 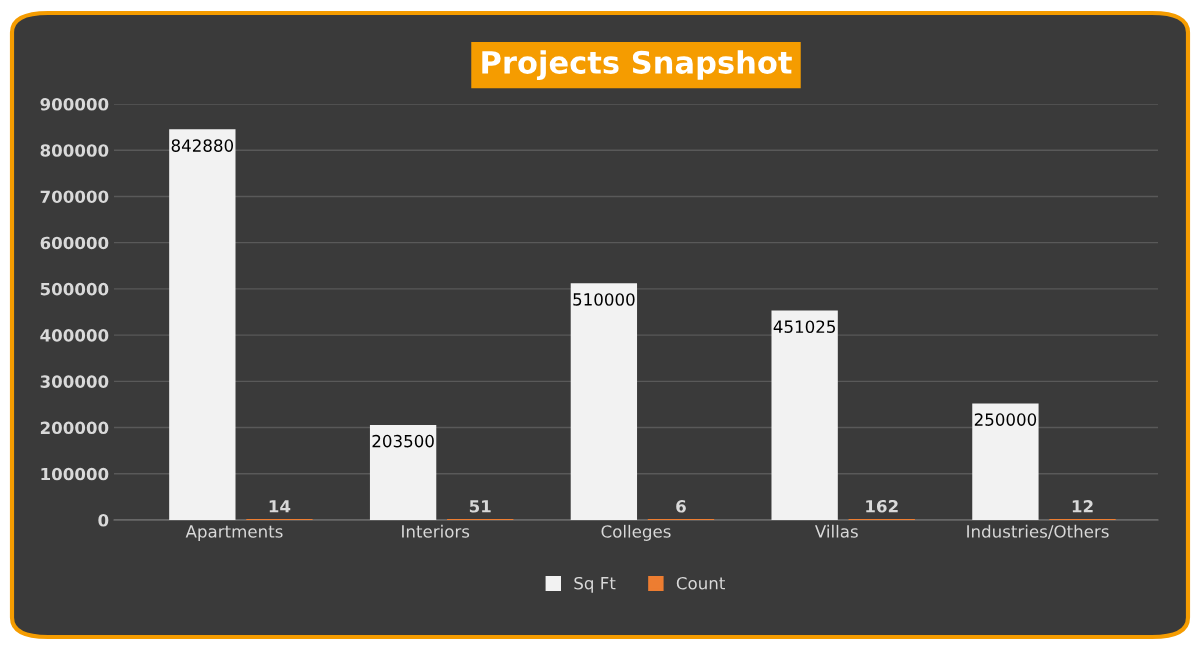 What do you see at coordinates (882, 506) in the screenshot?
I see `data-label: 162` at bounding box center [882, 506].